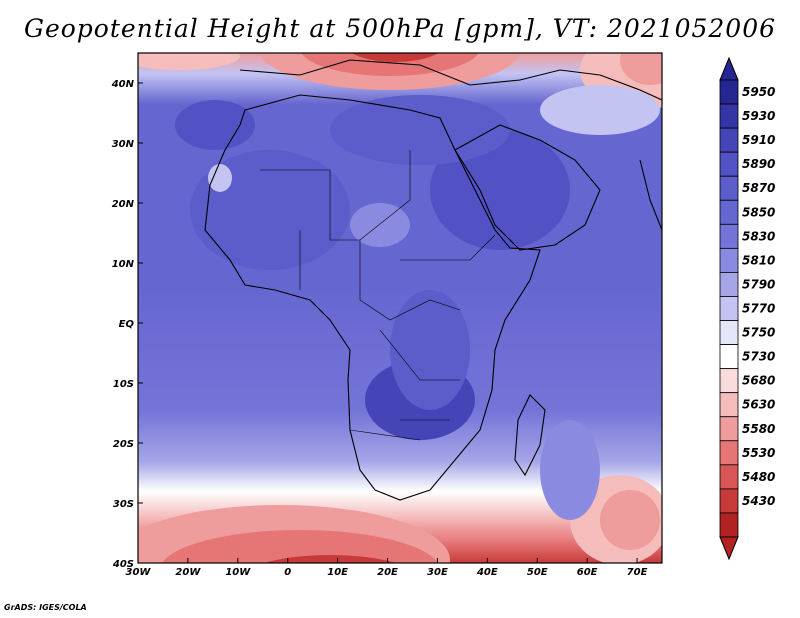 This screenshot has height=618, width=800. Describe the element at coordinates (123, 444) in the screenshot. I see `lat-tick-label: 20S` at that location.